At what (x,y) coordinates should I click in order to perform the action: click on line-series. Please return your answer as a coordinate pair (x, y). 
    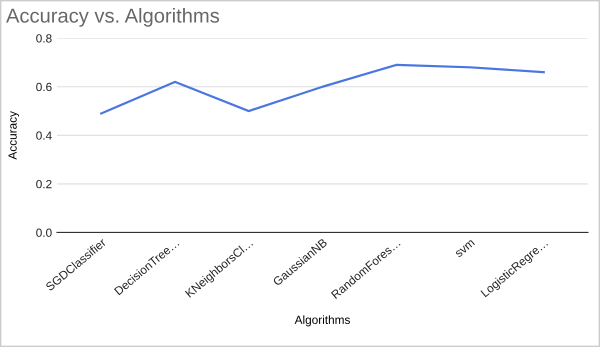
    Looking at the image, I should click on (322, 89).